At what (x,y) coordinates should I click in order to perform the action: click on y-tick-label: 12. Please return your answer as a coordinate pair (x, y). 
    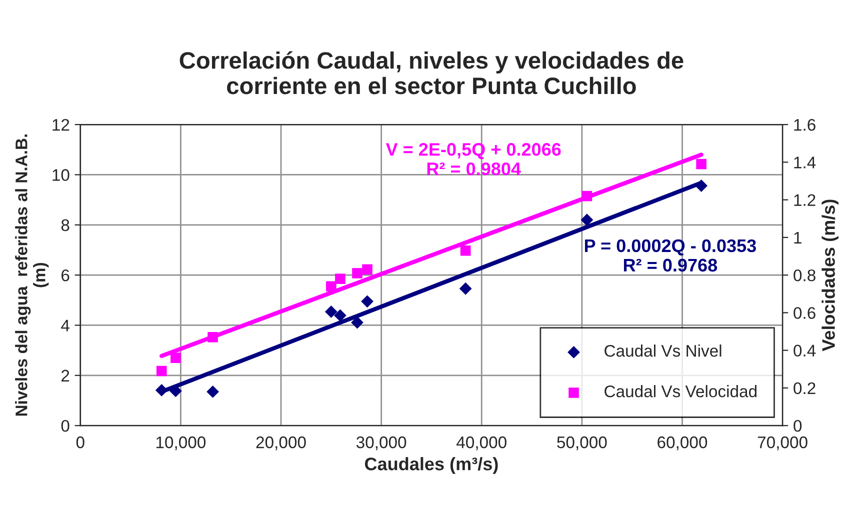
    Looking at the image, I should click on (61, 124).